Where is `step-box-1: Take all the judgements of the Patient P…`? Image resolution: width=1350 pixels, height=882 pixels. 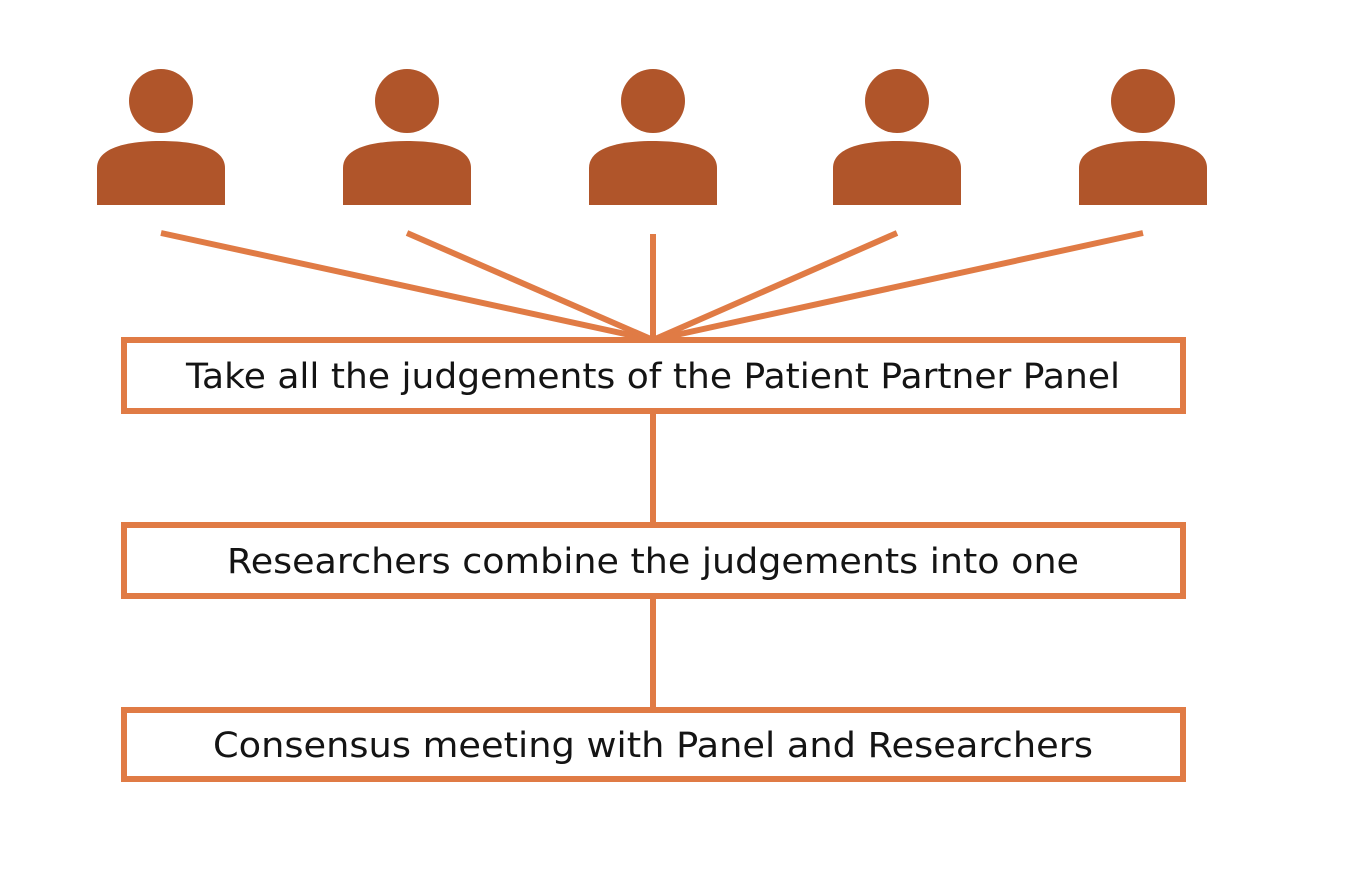 step-box-1: Take all the judgements of the Patient P… is located at coordinates (653, 375).